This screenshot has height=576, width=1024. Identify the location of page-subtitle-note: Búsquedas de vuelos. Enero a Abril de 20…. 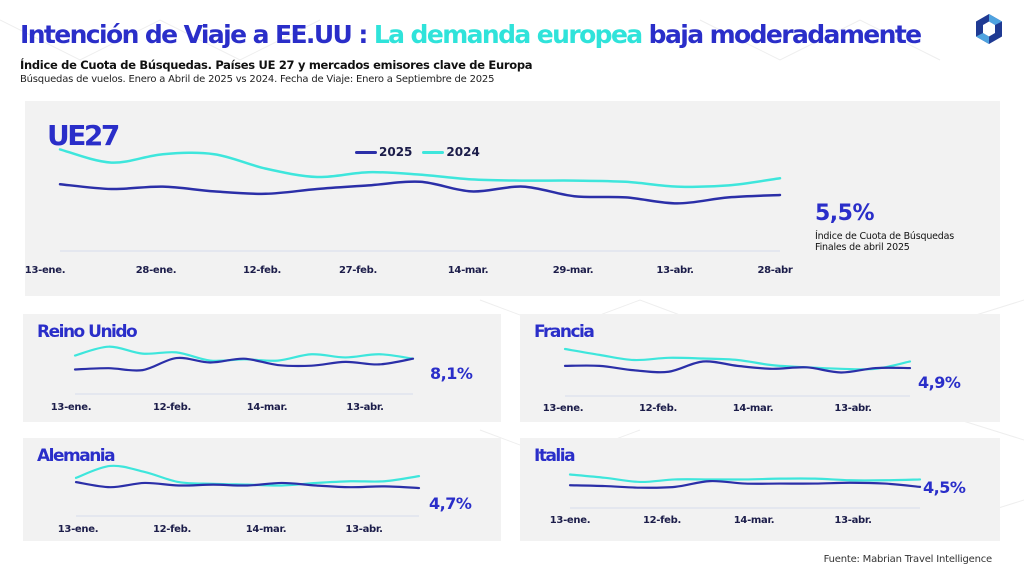
(257, 79).